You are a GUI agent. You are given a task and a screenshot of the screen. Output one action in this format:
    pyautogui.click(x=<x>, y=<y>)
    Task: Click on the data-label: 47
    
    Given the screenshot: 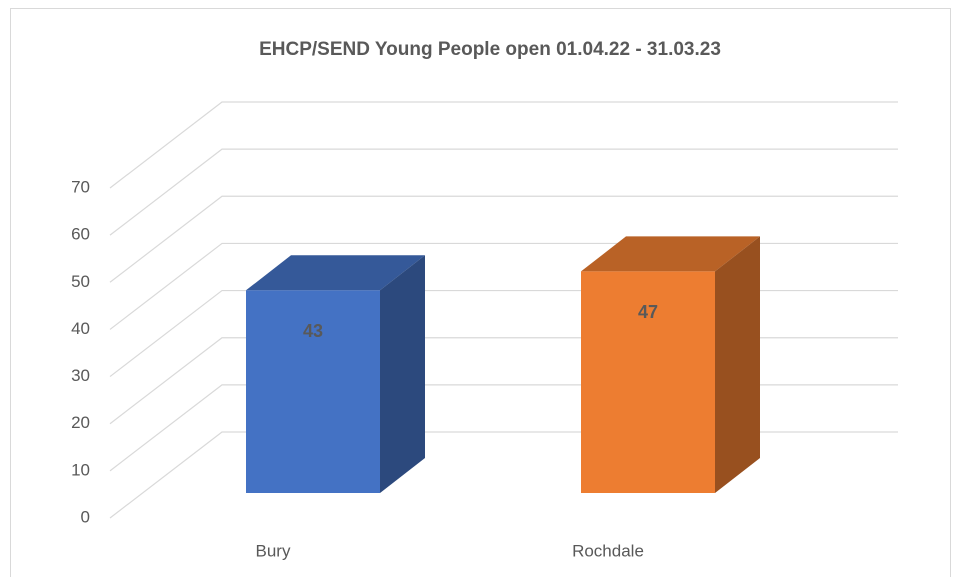 What is the action you would take?
    pyautogui.click(x=648, y=312)
    